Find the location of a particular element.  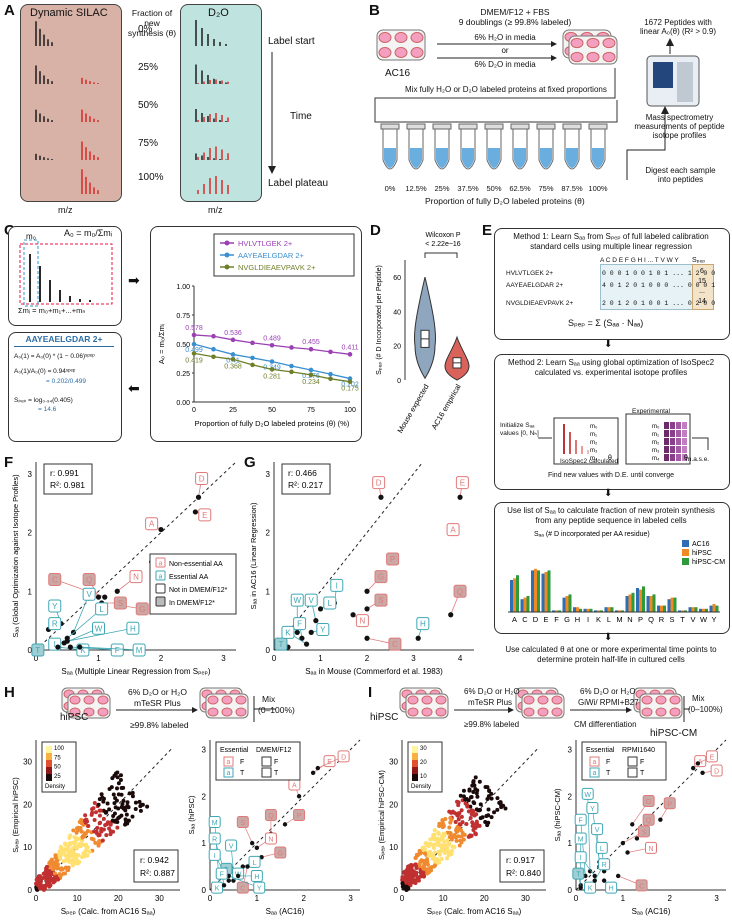

bar-Q is located at coordinates (648, 604).